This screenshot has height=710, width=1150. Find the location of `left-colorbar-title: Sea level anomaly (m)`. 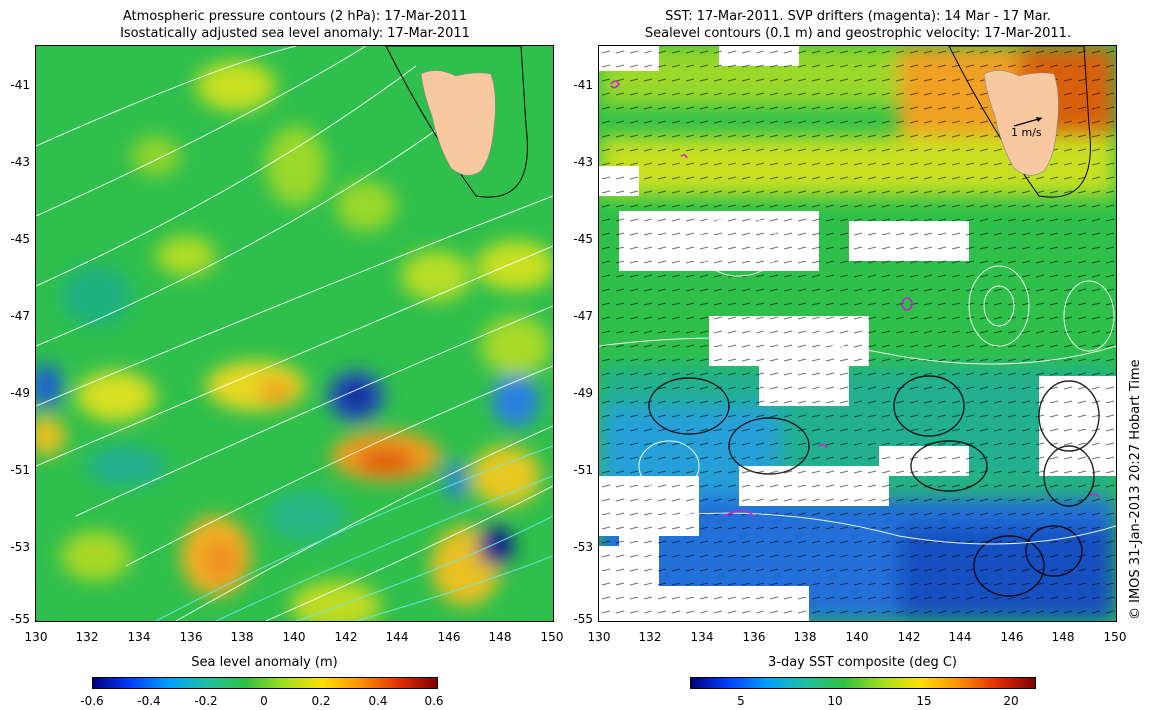

left-colorbar-title: Sea level anomaly (m) is located at coordinates (264, 662).